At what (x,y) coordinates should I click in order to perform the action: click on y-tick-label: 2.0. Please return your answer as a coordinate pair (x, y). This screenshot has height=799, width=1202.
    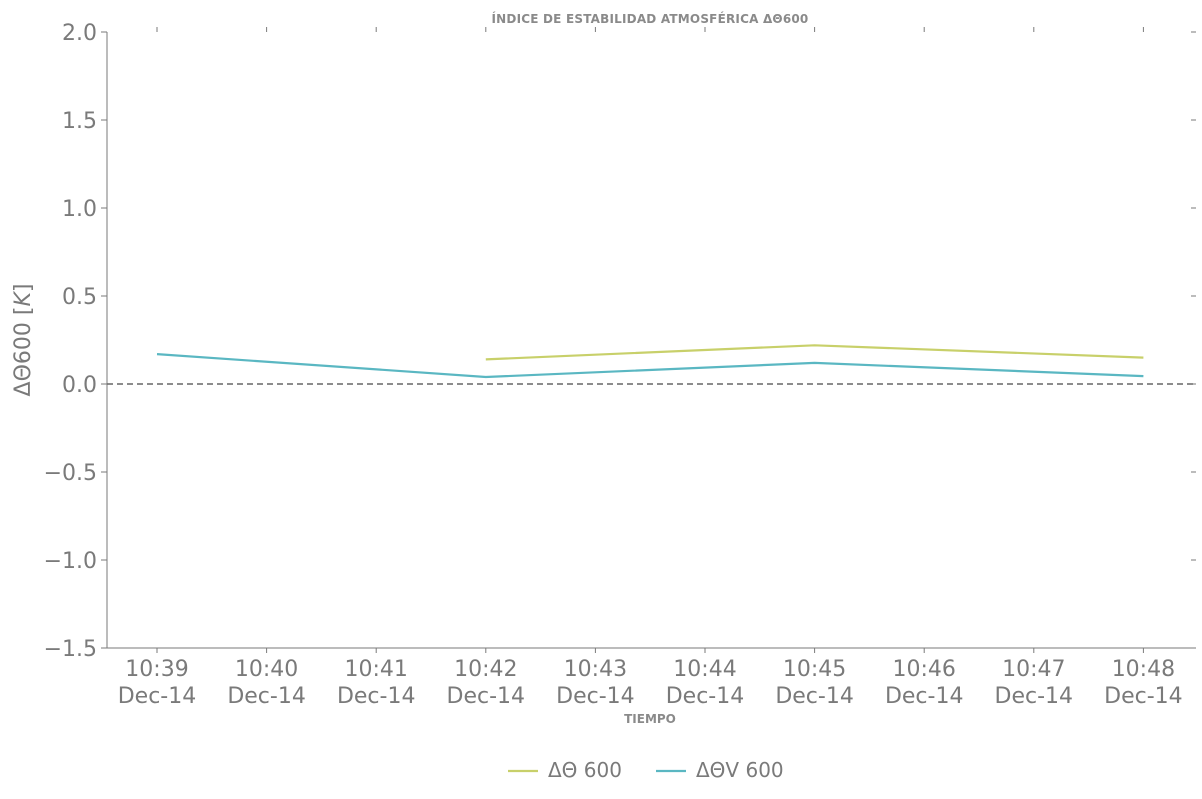
    Looking at the image, I should click on (79, 33).